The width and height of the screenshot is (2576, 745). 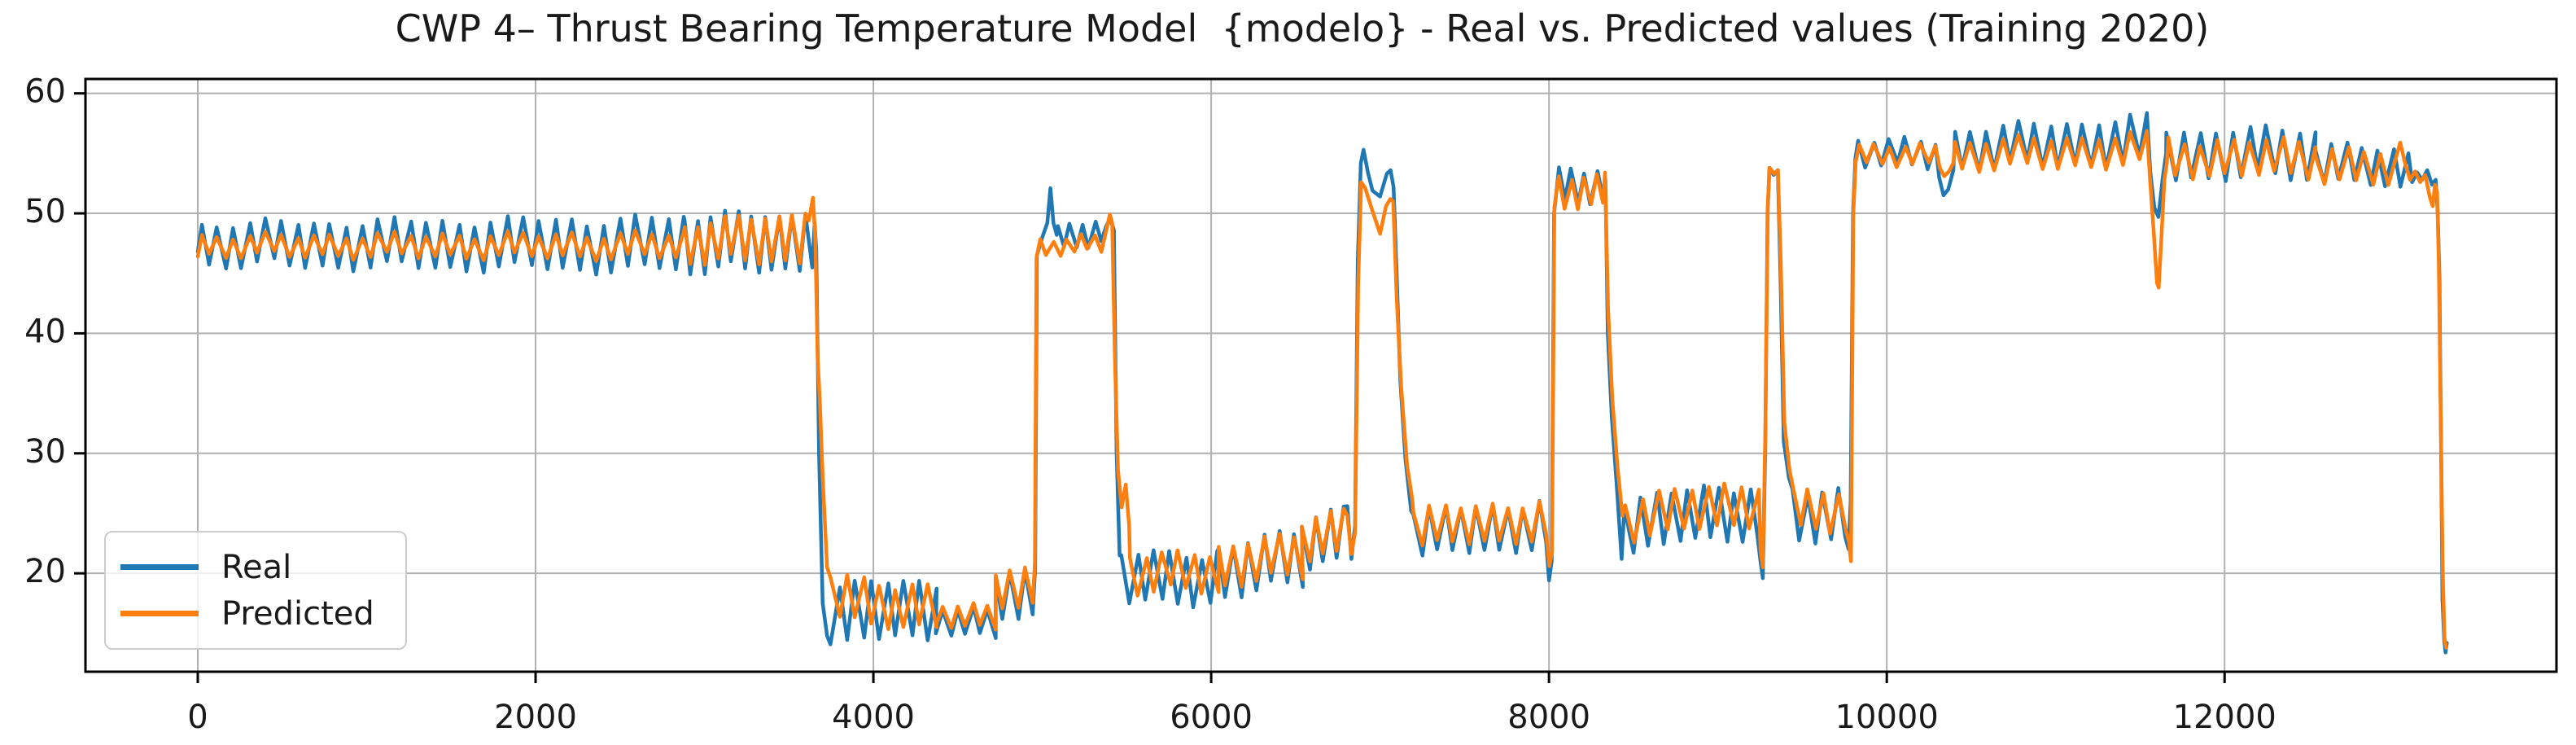 I want to click on y-tick-label-60: 60, so click(x=45, y=92).